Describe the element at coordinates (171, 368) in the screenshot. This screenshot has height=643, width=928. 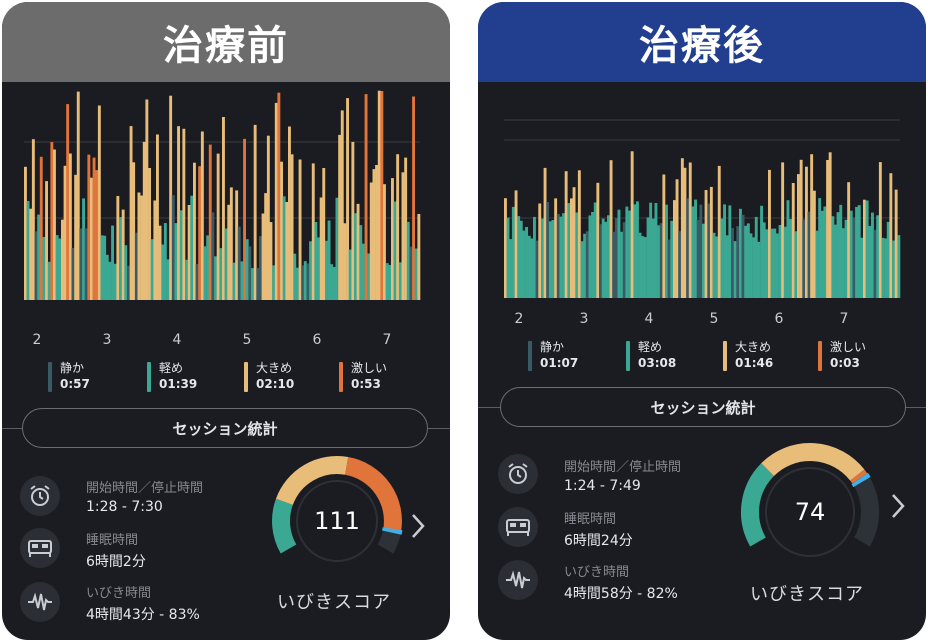
I see `legend-name: 軽め` at that location.